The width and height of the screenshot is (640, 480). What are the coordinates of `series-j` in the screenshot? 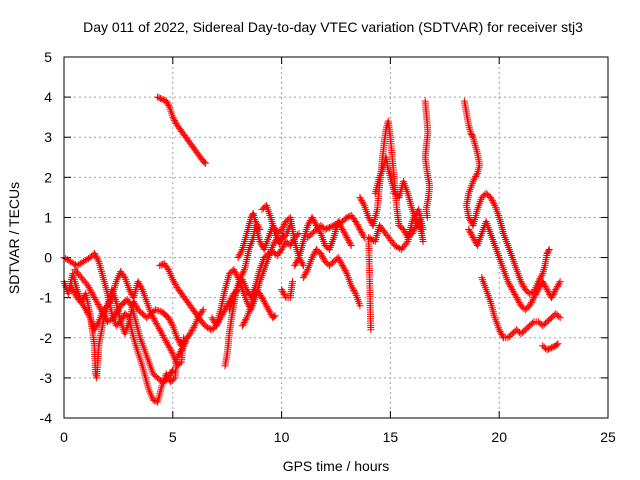 It's located at (258, 308).